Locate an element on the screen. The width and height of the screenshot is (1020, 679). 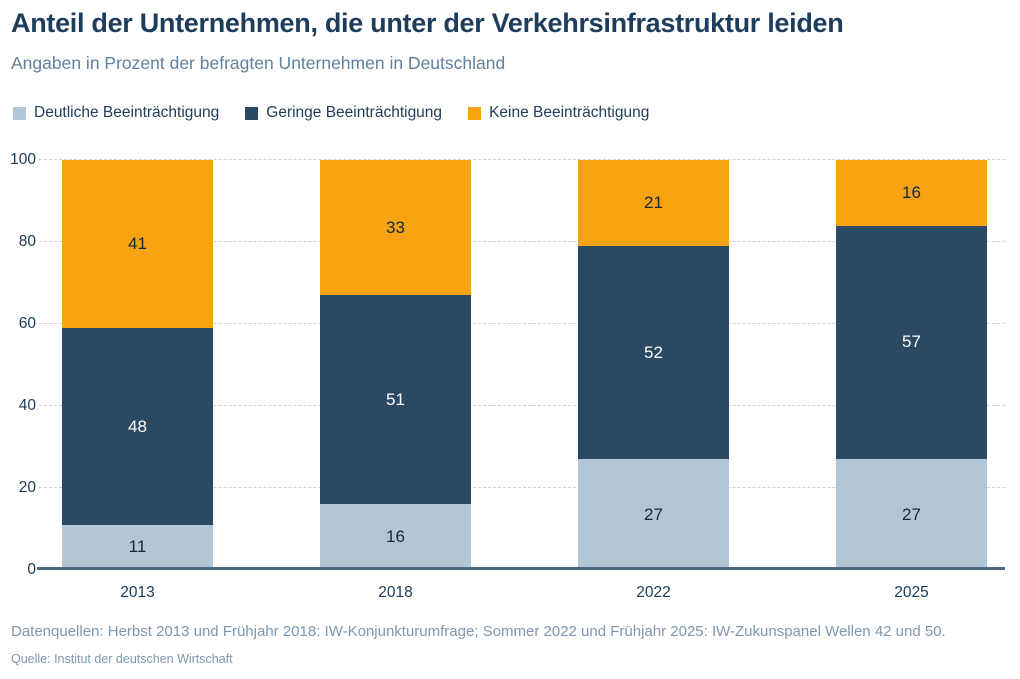
legend-item-geringe: Geringe Beeinträchtigung is located at coordinates (343, 113).